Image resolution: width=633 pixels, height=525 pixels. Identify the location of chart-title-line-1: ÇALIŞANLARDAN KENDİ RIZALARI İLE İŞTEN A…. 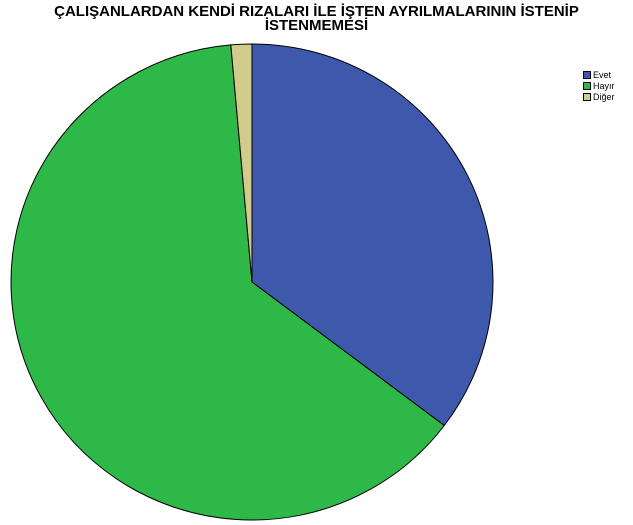
(316, 11).